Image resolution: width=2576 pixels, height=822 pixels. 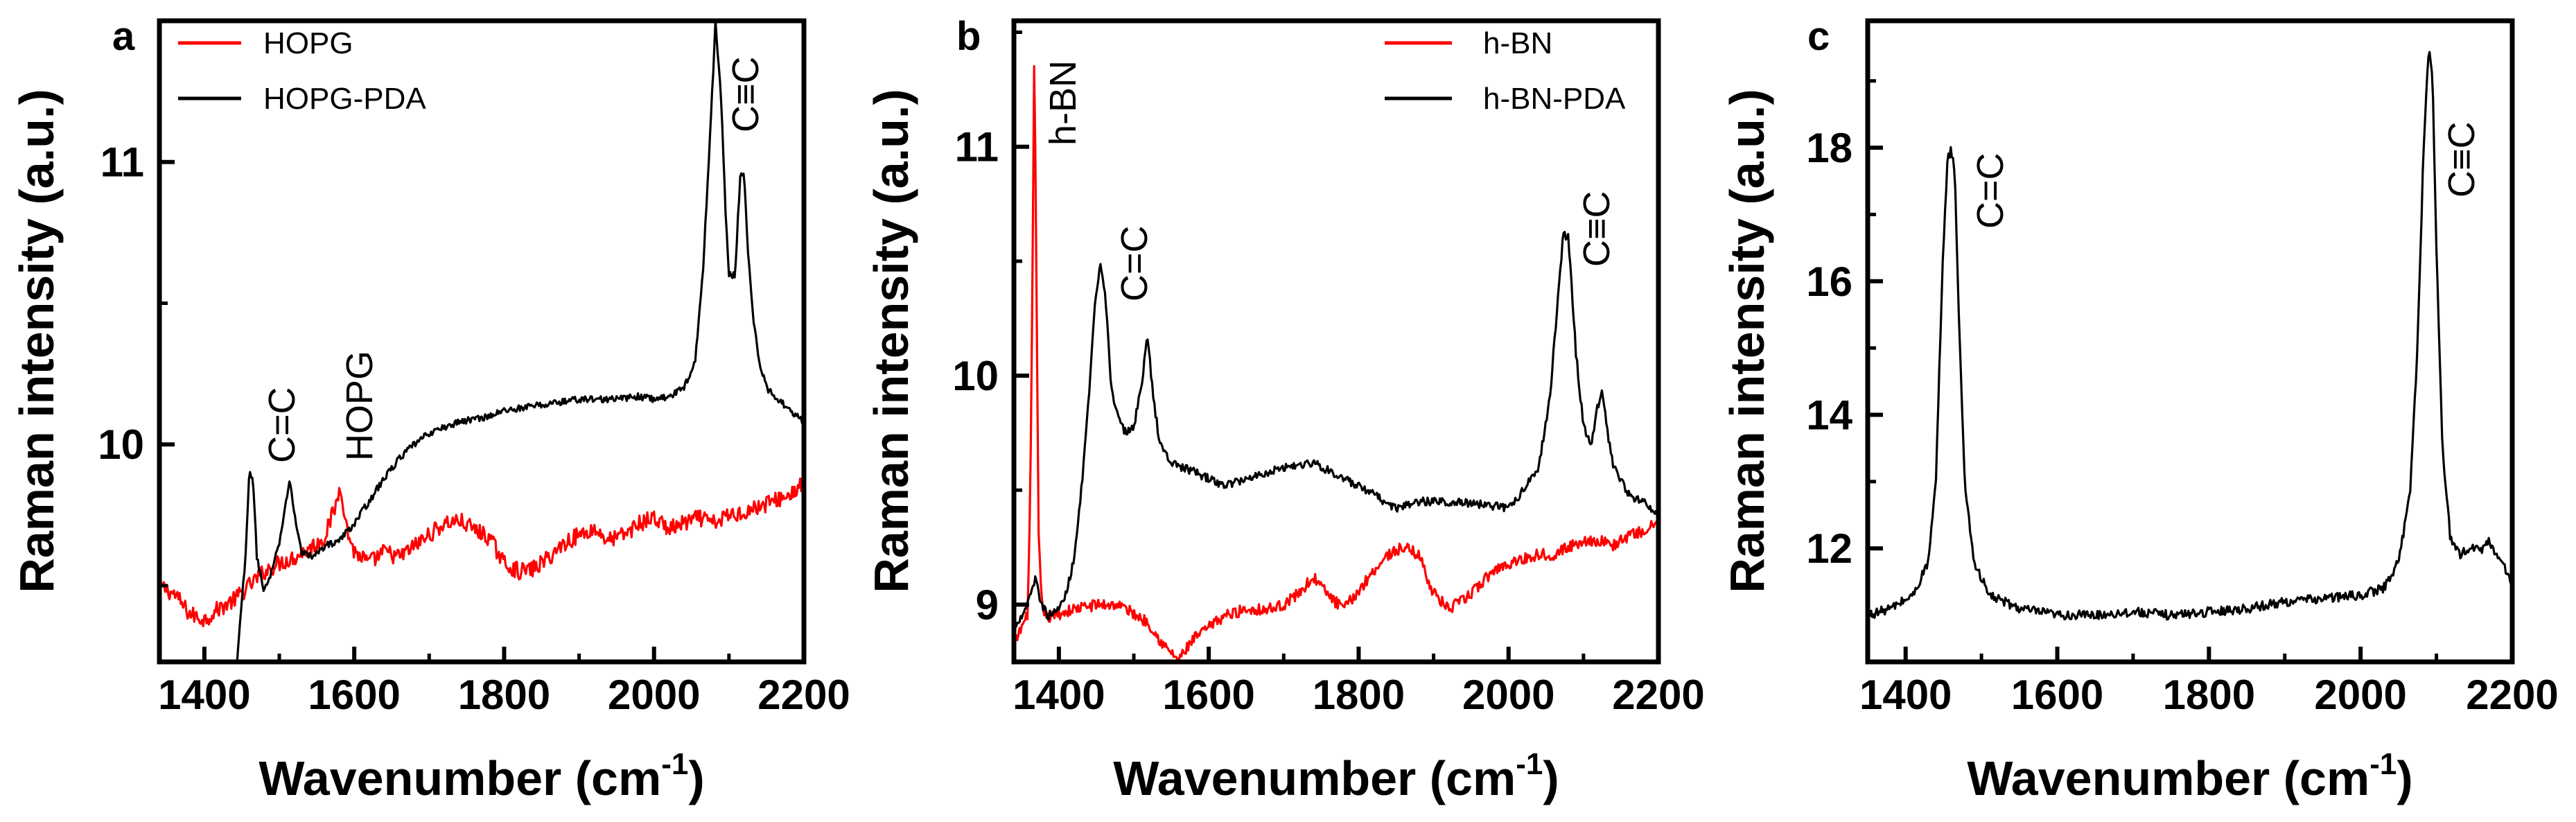 What do you see at coordinates (359, 406) in the screenshot?
I see `annotation-hopg: HOPG` at bounding box center [359, 406].